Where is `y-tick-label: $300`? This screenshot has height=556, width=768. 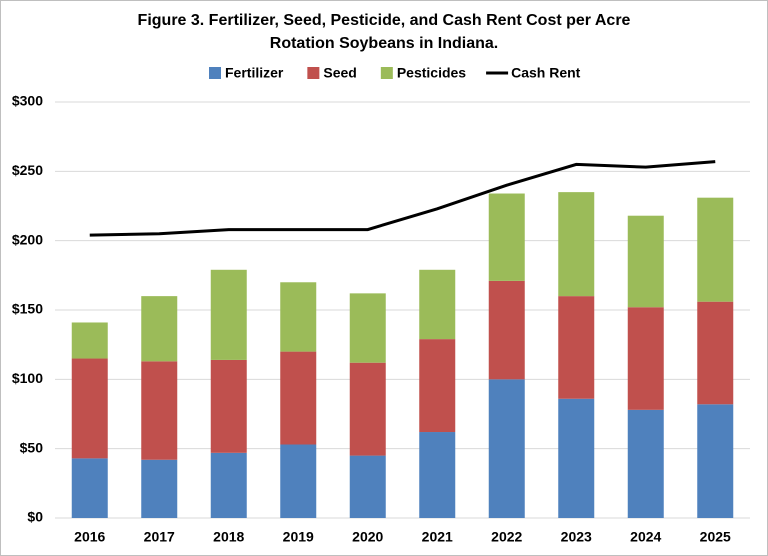 y-tick-label: $300 is located at coordinates (27, 101).